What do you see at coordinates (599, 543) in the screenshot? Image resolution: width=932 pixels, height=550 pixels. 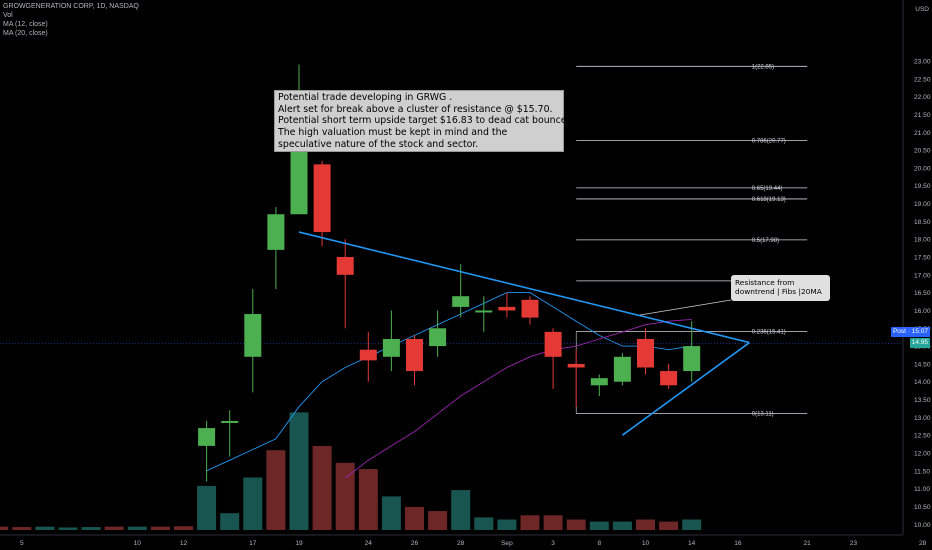 I see `time-tick-label: 8` at bounding box center [599, 543].